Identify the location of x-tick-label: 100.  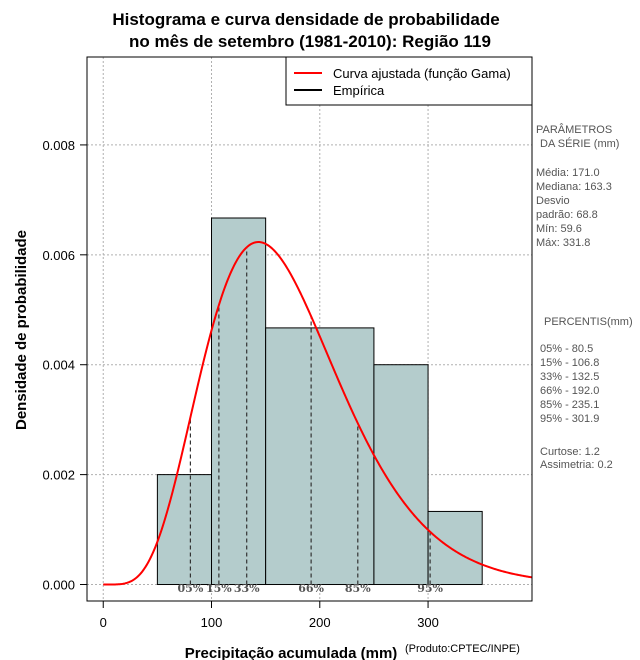
(212, 622).